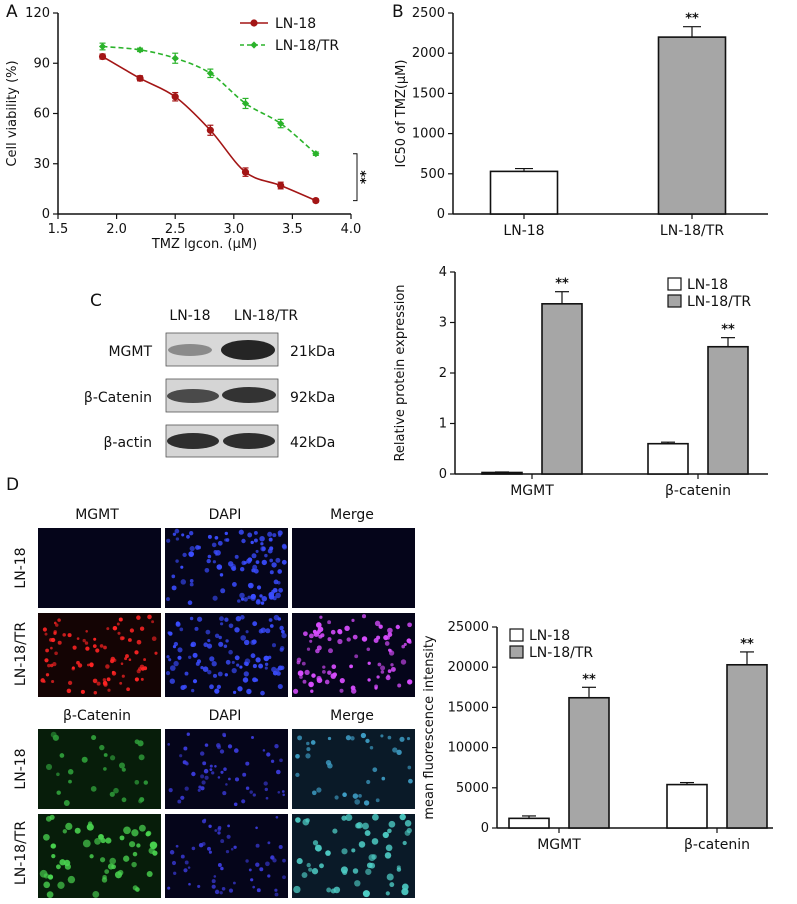 The image size is (797, 904). Describe the element at coordinates (292, 229) in the screenshot. I see `x-tick-label: 3.5` at that location.